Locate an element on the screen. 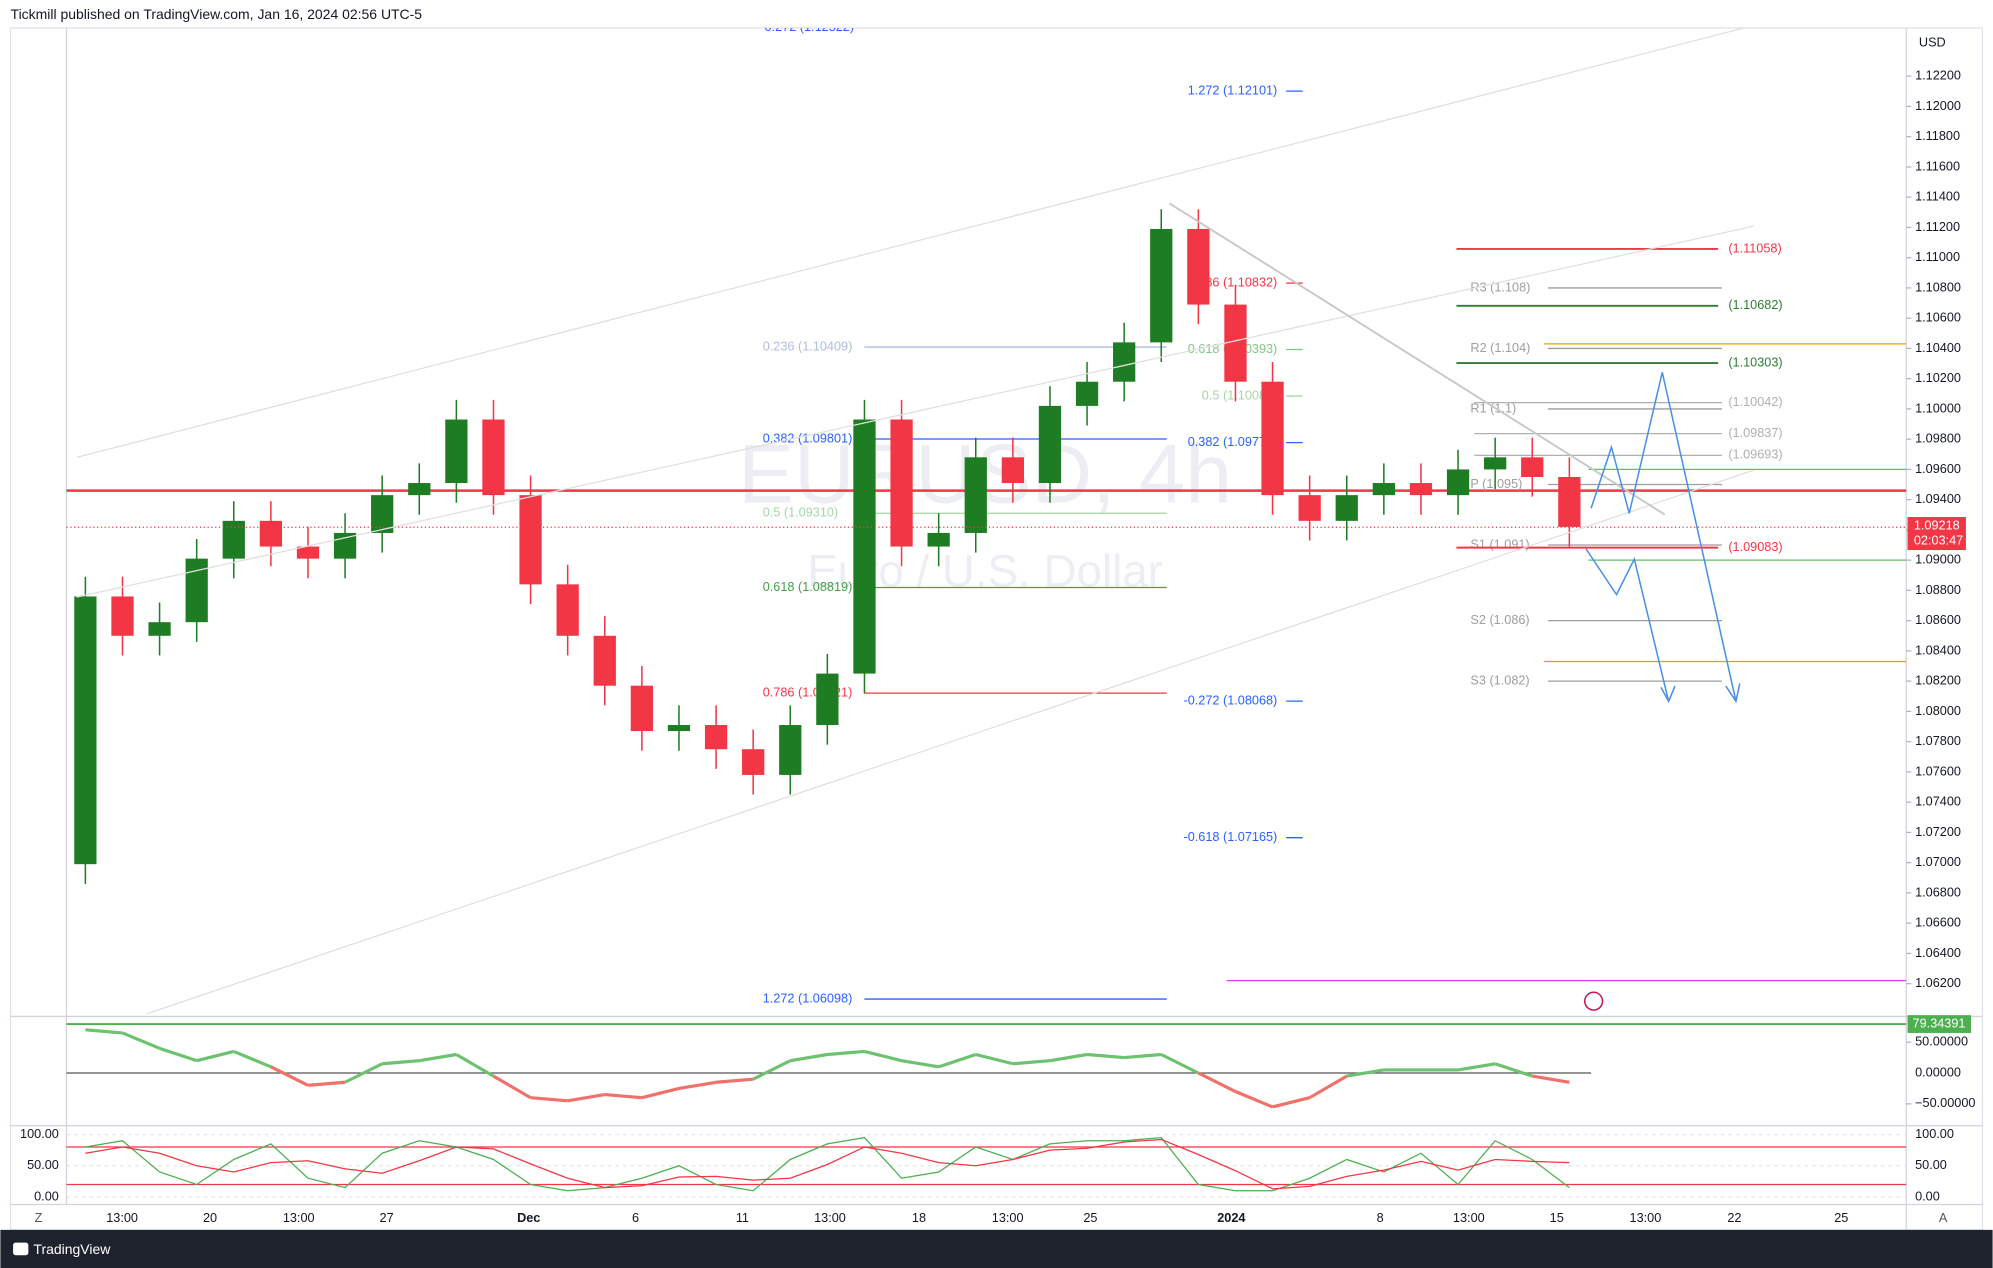 The image size is (1993, 1268). x-tick-label: 25 is located at coordinates (1841, 1218).